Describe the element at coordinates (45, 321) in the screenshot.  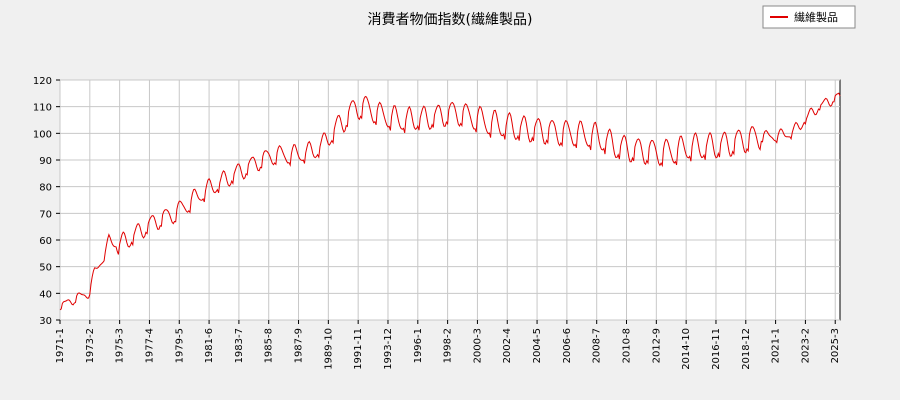
I see `y-tick-label: 30` at that location.